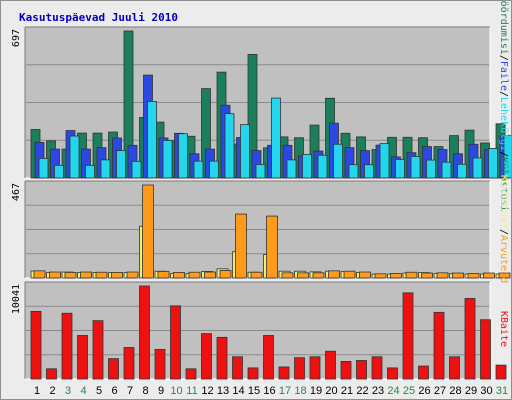 Image resolution: width=512 pixels, height=400 pixels. Describe the element at coordinates (502, 391) in the screenshot. I see `x-tick-label: 31` at that location.